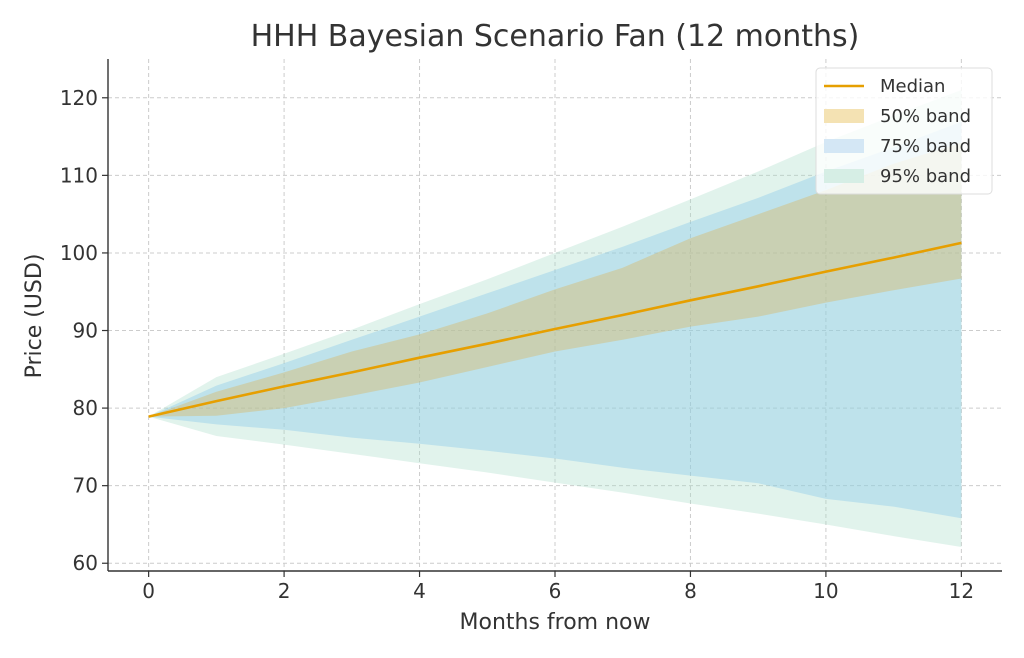  Describe the element at coordinates (925, 176) in the screenshot. I see `legend-label: 95% band` at that location.